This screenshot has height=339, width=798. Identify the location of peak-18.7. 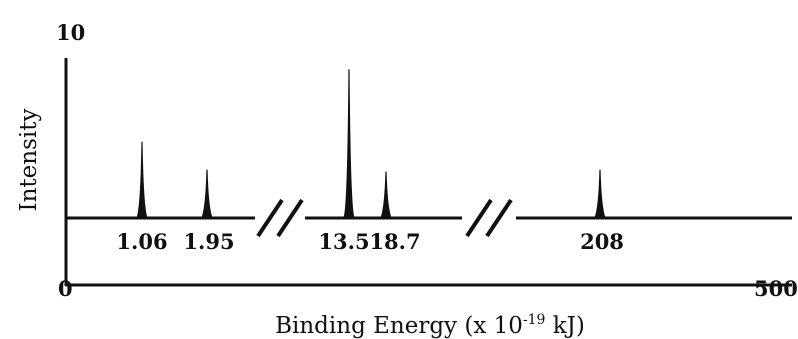
(386, 195).